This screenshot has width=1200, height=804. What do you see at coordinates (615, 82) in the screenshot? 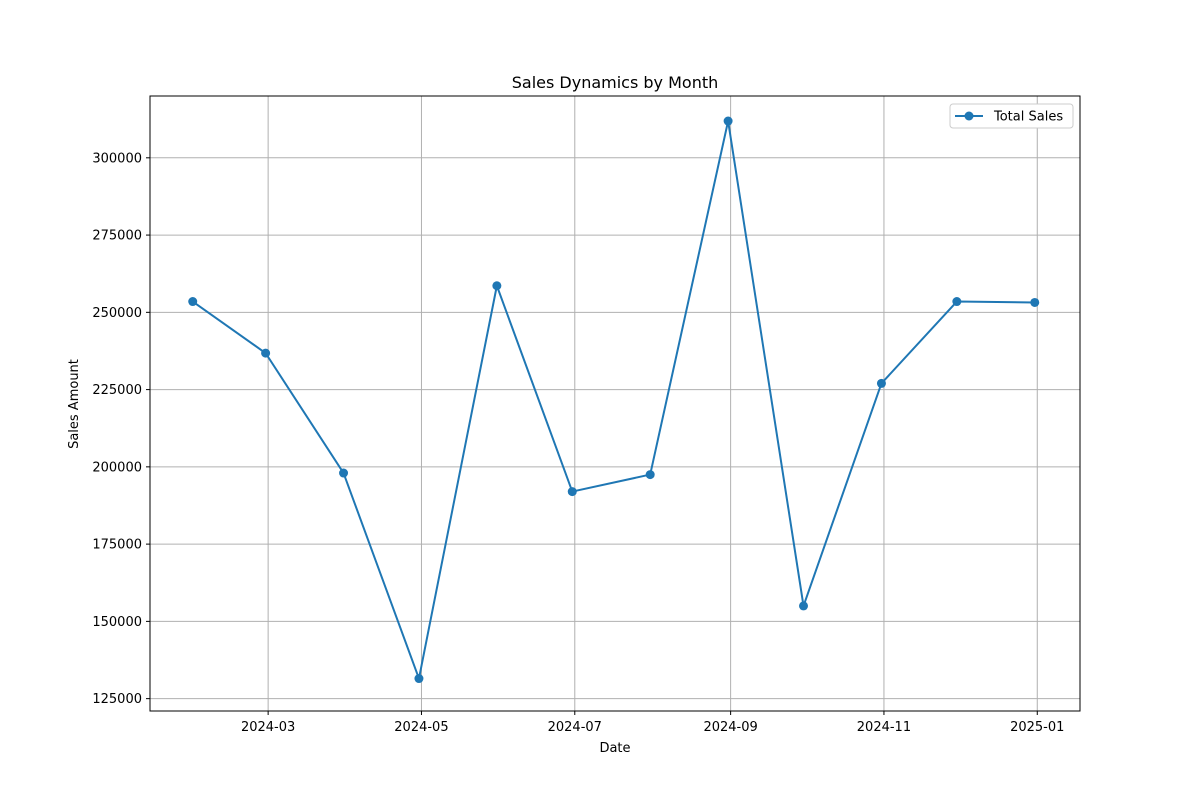
I see `chart-title: Sales Dynamics by Month` at bounding box center [615, 82].